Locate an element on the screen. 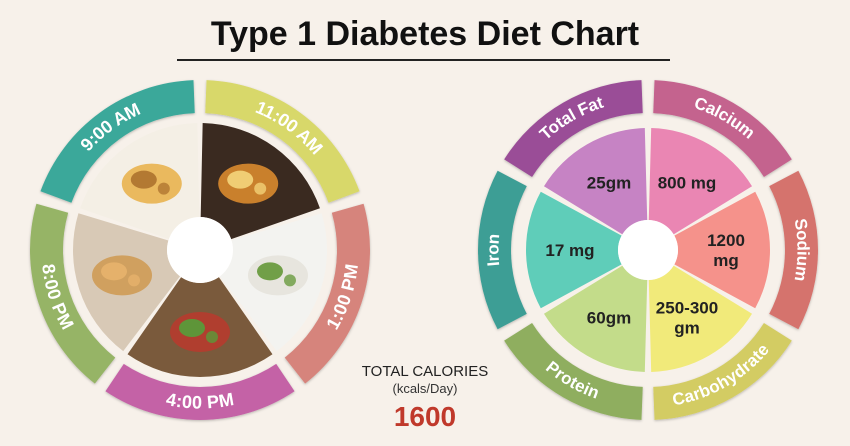 This screenshot has height=446, width=850. rice-bowl-icon is located at coordinates (277, 275).